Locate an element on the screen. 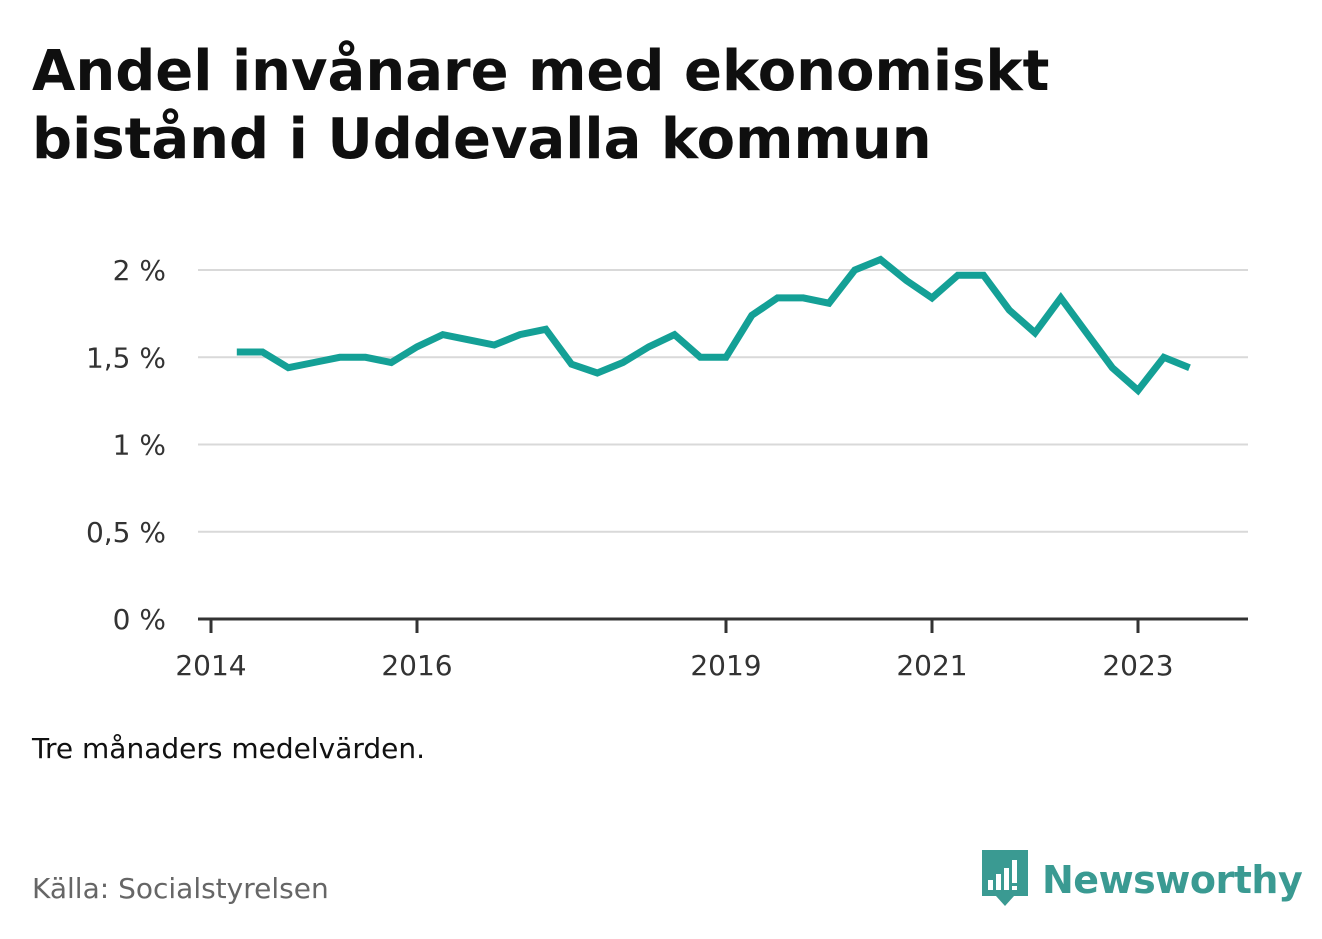 The height and width of the screenshot is (939, 1322). x-tick-label: 2014 is located at coordinates (210, 665).